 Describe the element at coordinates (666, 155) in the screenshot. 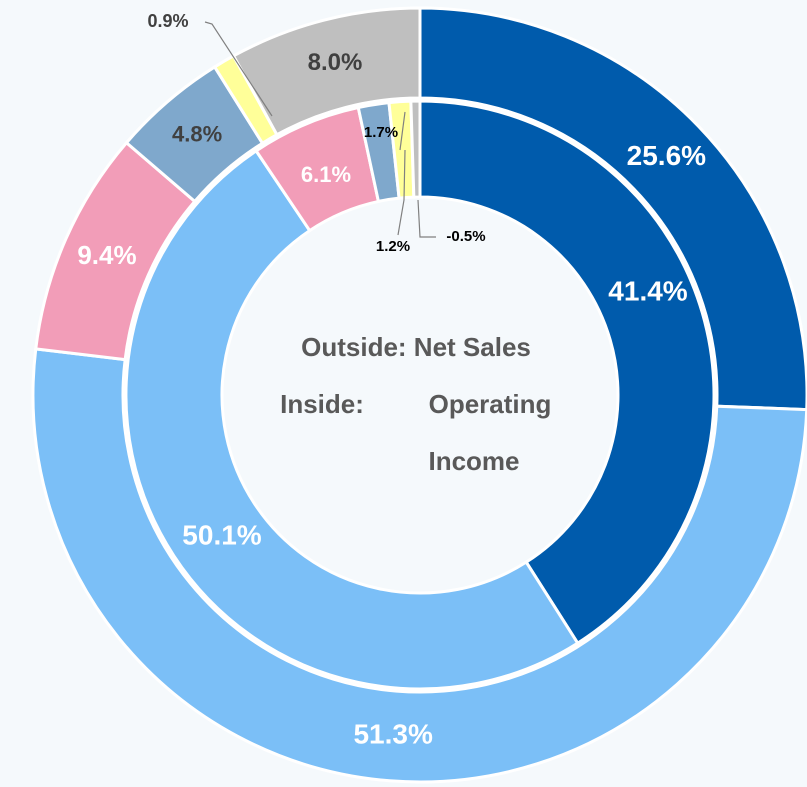

I see `data-label: 25.6%` at that location.